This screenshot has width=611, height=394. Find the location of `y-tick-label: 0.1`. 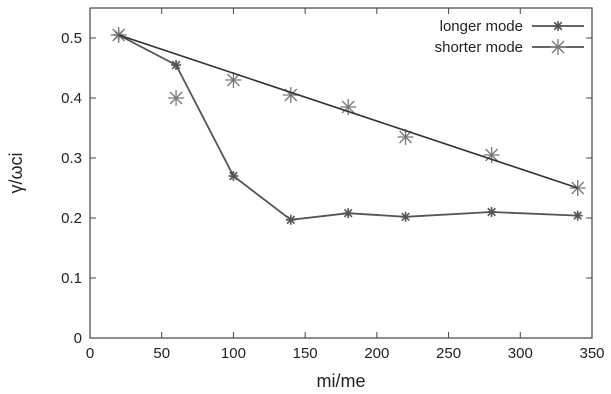

y-tick-label: 0.1 is located at coordinates (71, 278).